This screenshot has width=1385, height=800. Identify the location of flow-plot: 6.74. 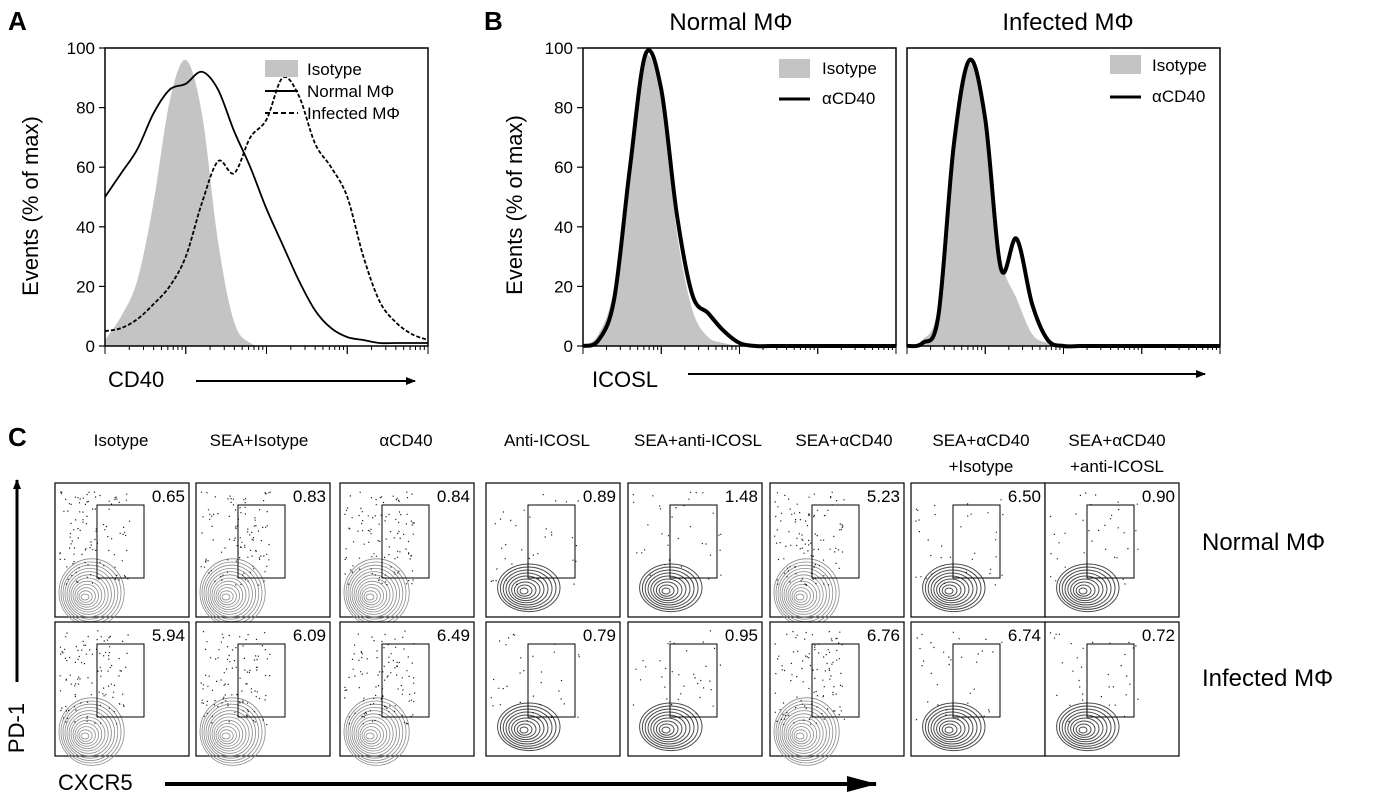
(978, 689).